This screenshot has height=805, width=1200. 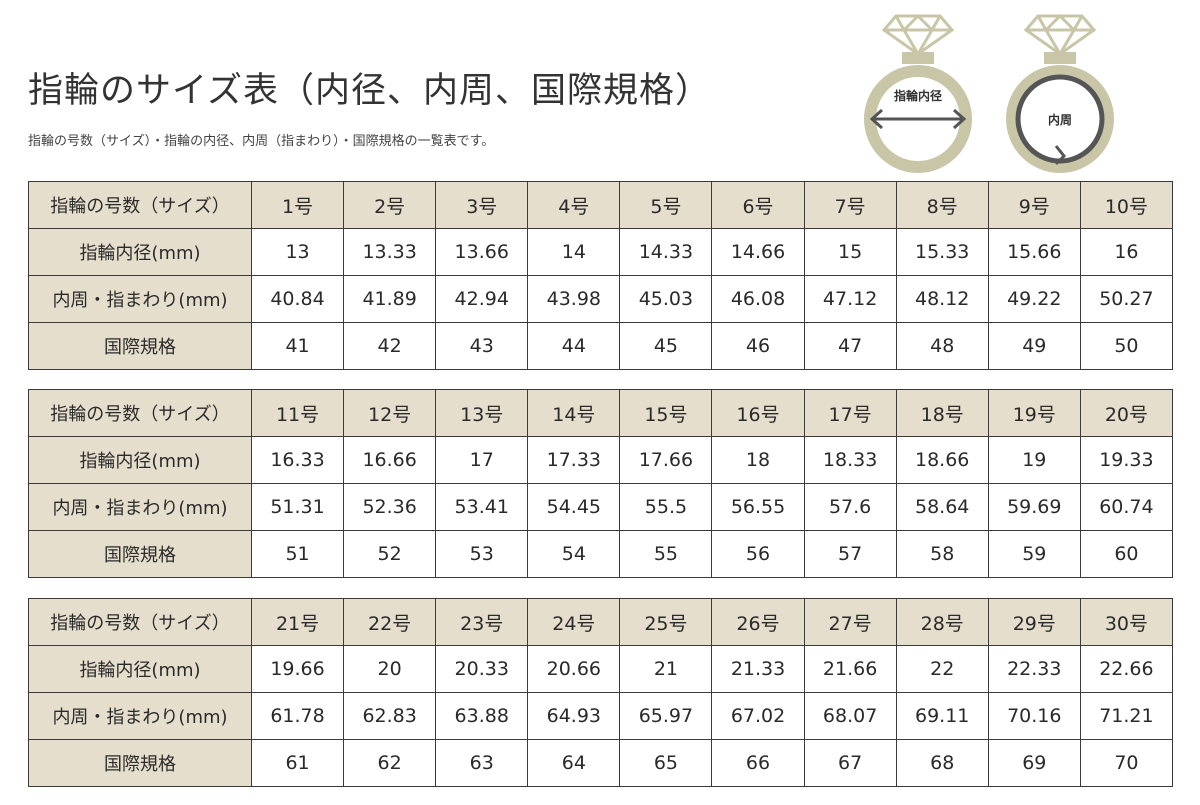 What do you see at coordinates (390, 346) in the screenshot?
I see `table-cell: 42` at bounding box center [390, 346].